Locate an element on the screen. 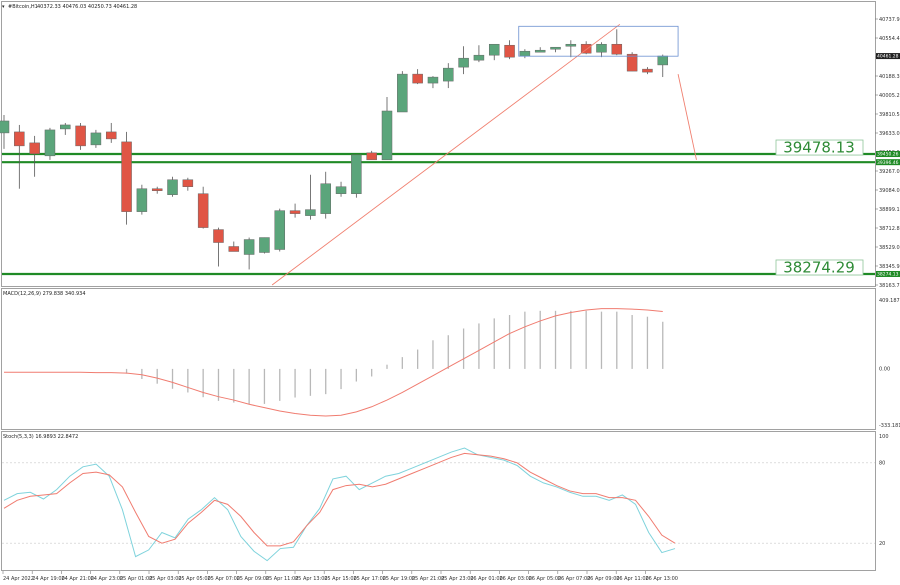  time-tick-label: 25 Apr 05:00 is located at coordinates (194, 579).